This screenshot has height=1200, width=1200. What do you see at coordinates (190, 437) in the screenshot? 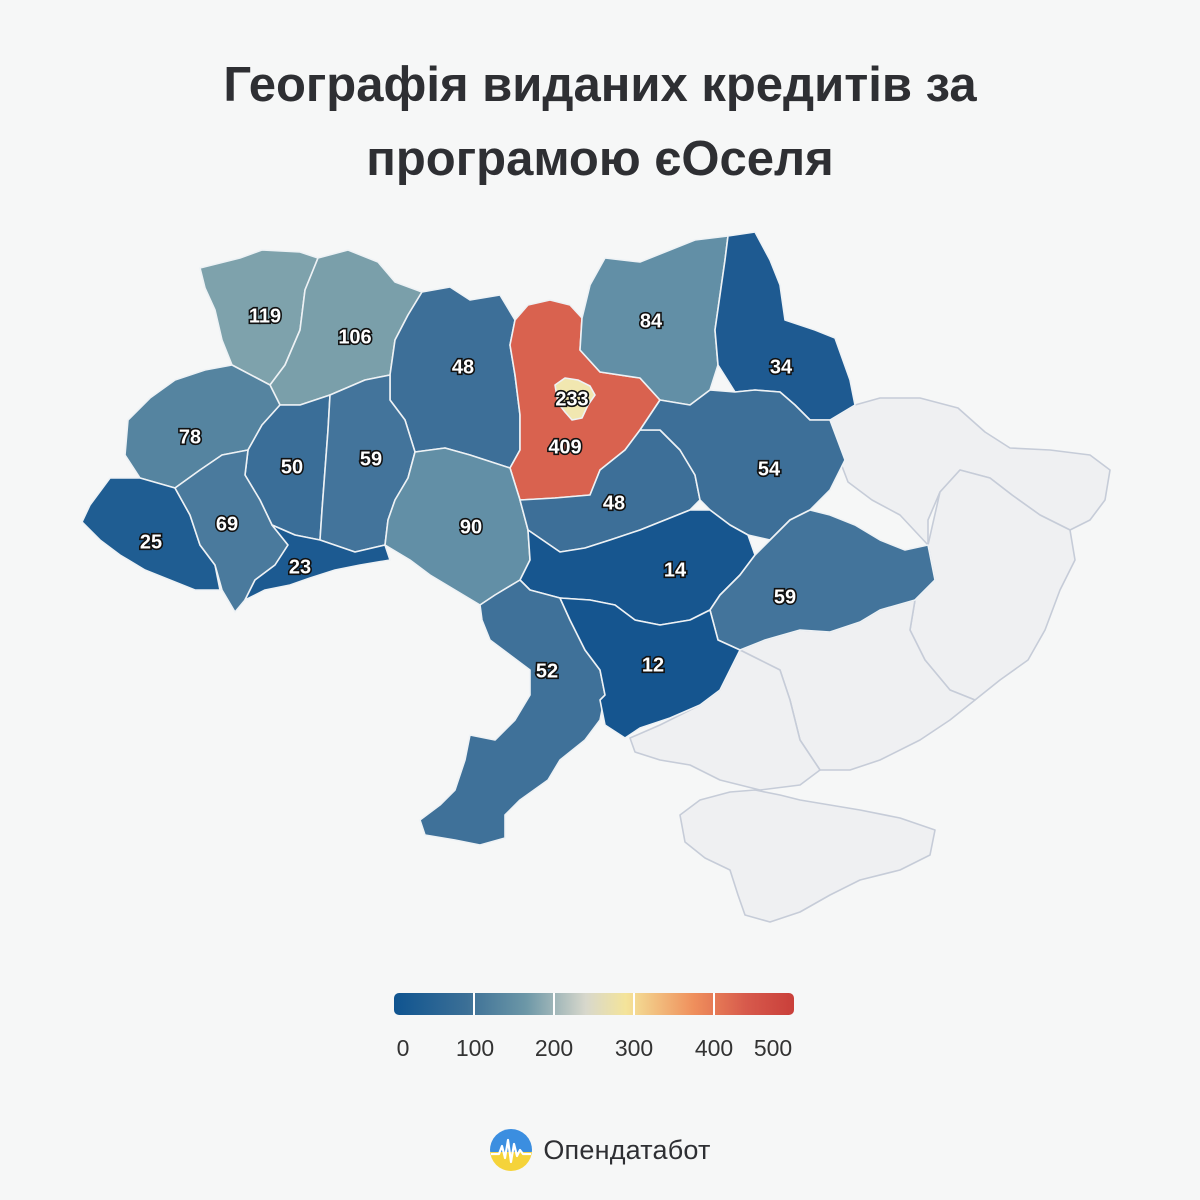
I see `label-lviv: 78` at bounding box center [190, 437].